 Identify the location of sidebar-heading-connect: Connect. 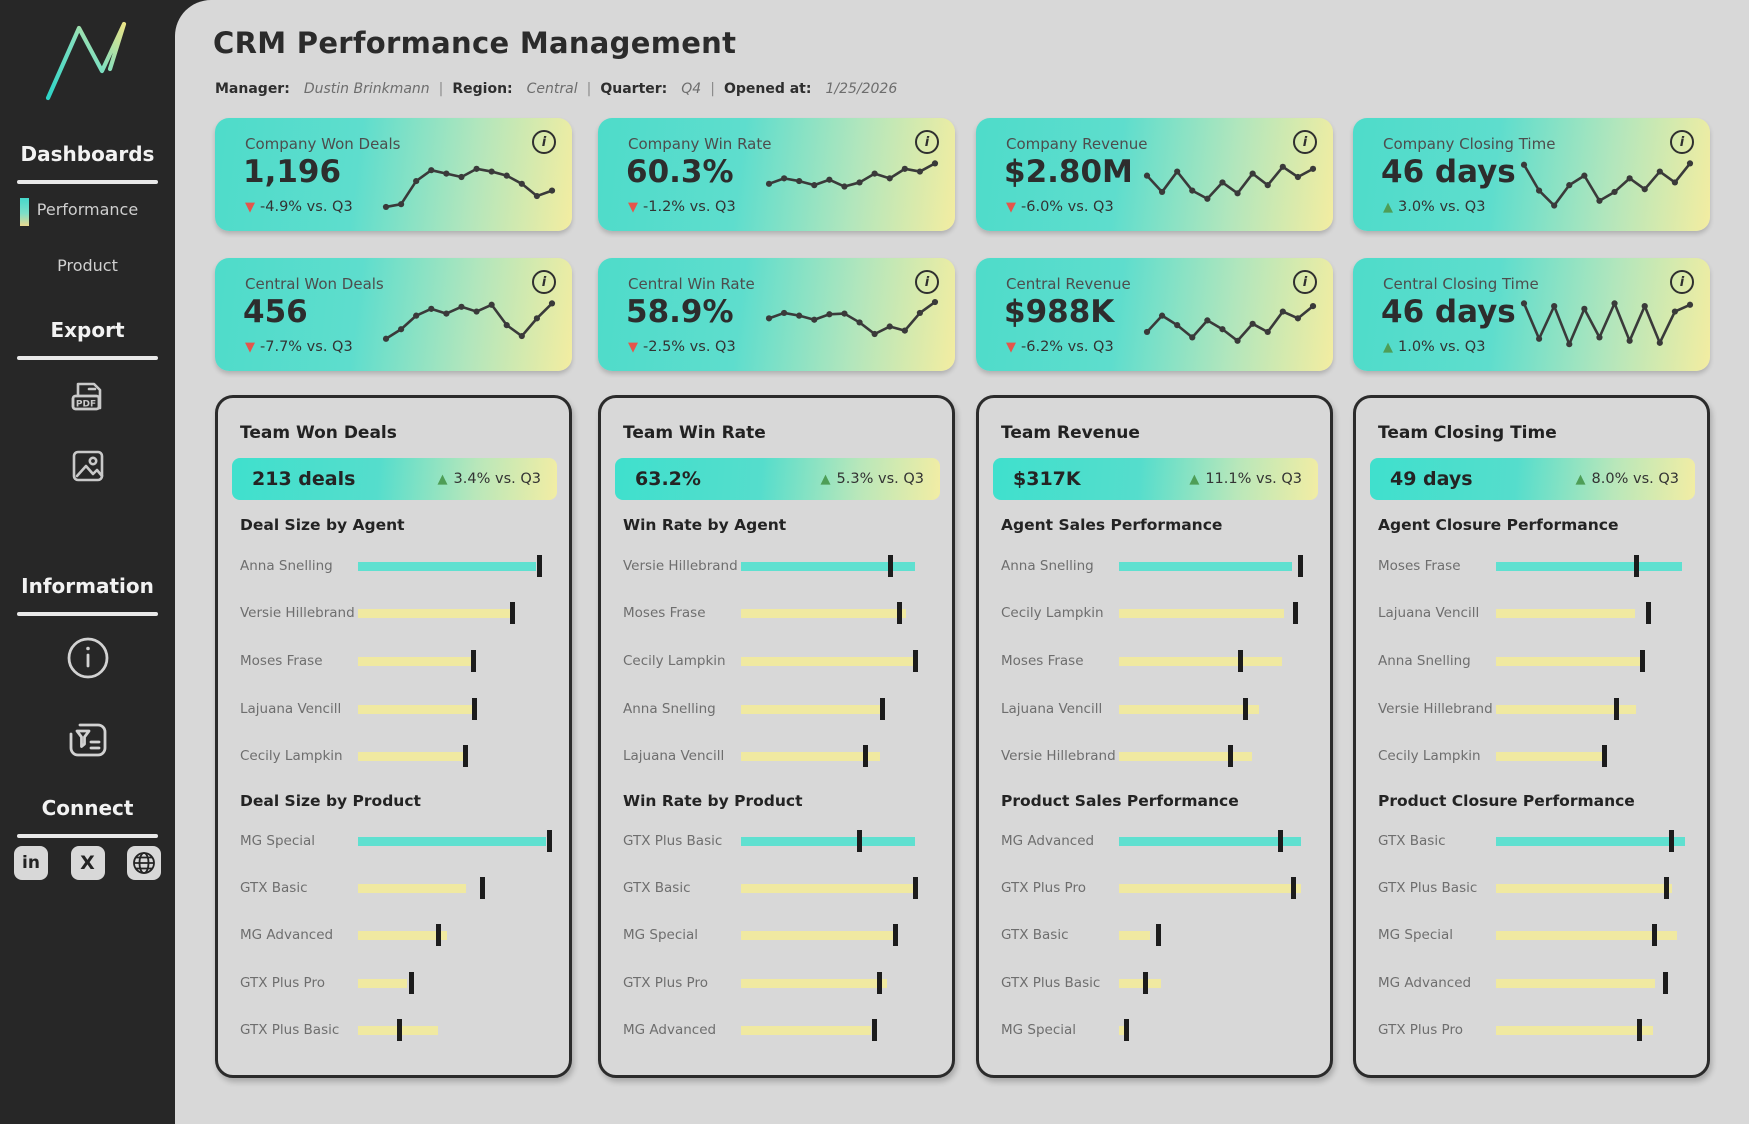
(87, 808).